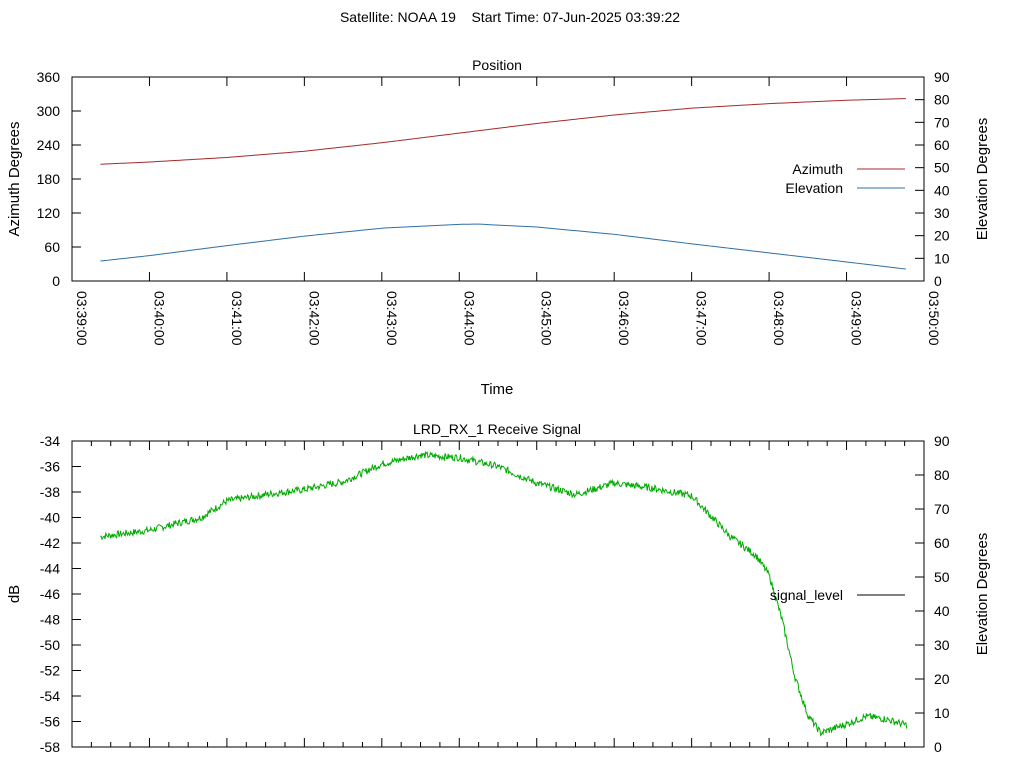  I want to click on x-tick-label-03-39-00: 03:39:00, so click(82, 318).